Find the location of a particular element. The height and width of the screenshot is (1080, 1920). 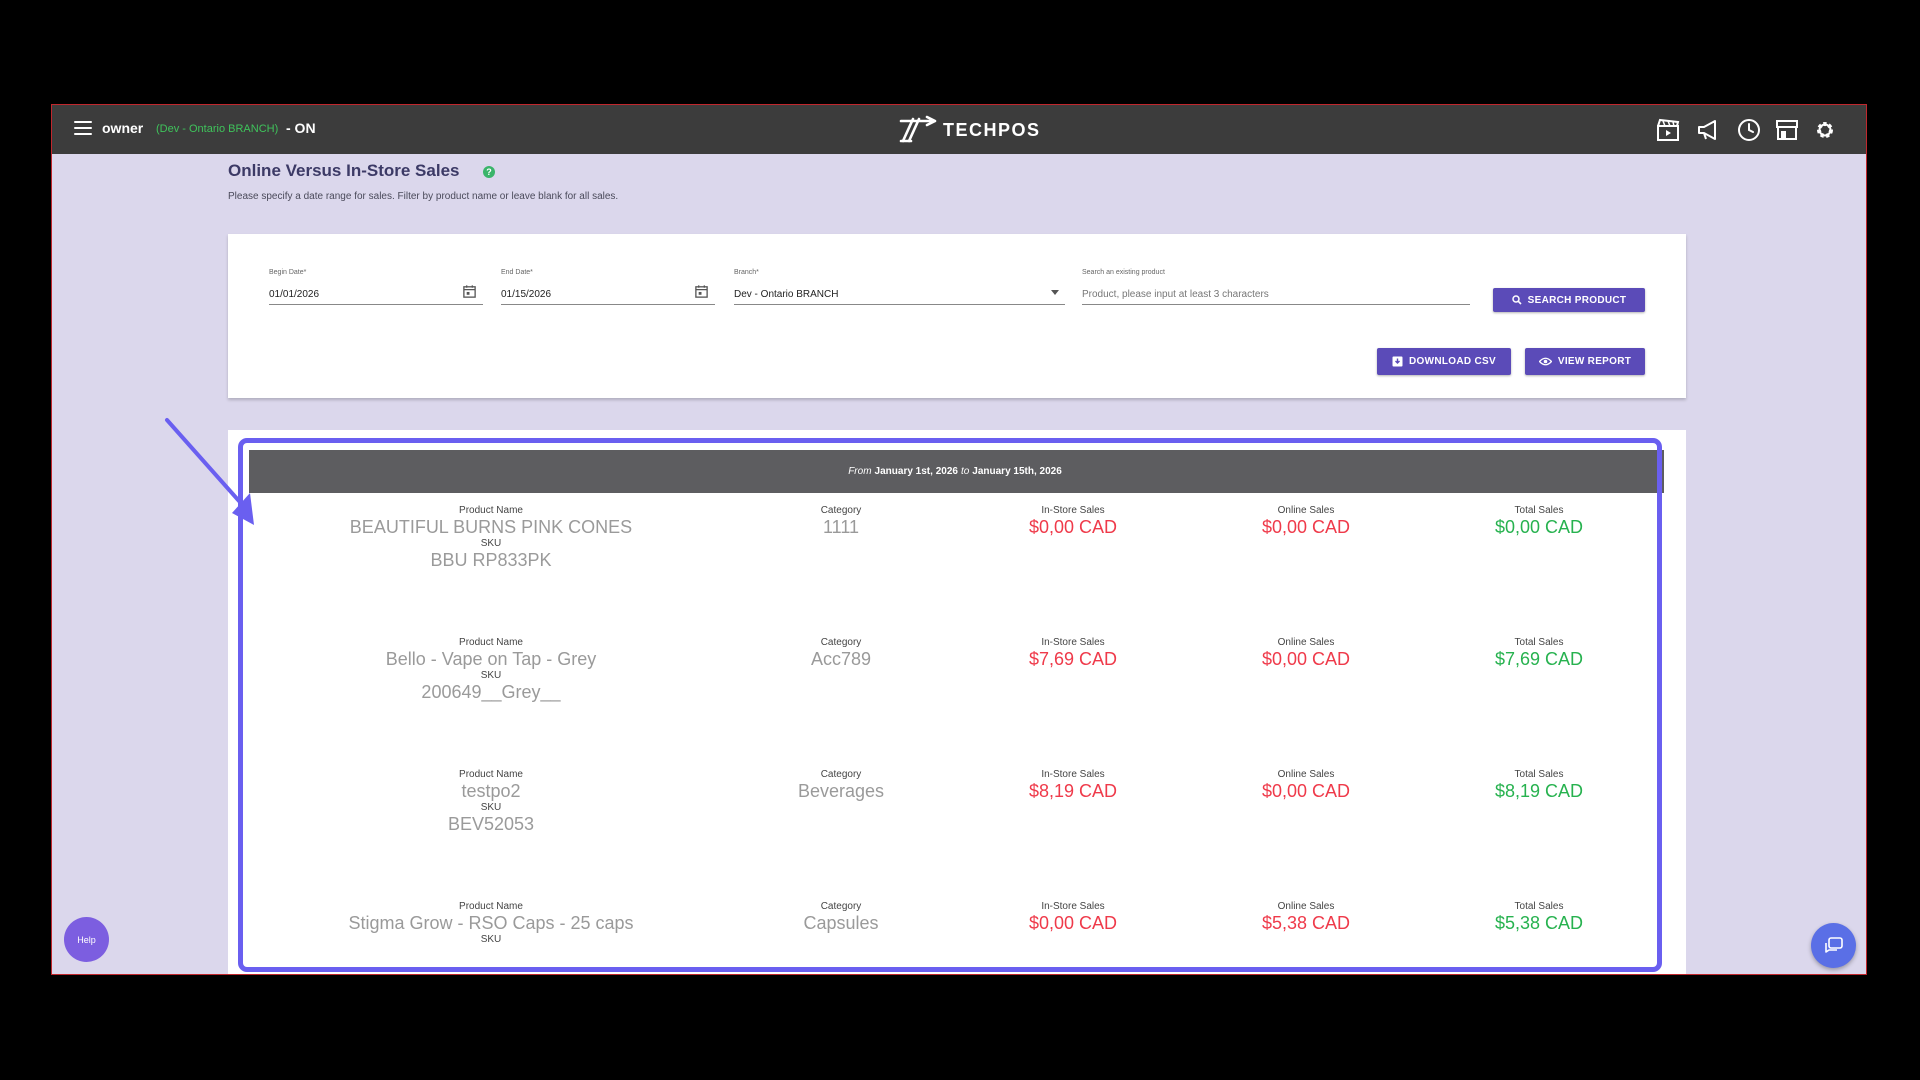

total-value: $8,19 CAD is located at coordinates (1539, 791).